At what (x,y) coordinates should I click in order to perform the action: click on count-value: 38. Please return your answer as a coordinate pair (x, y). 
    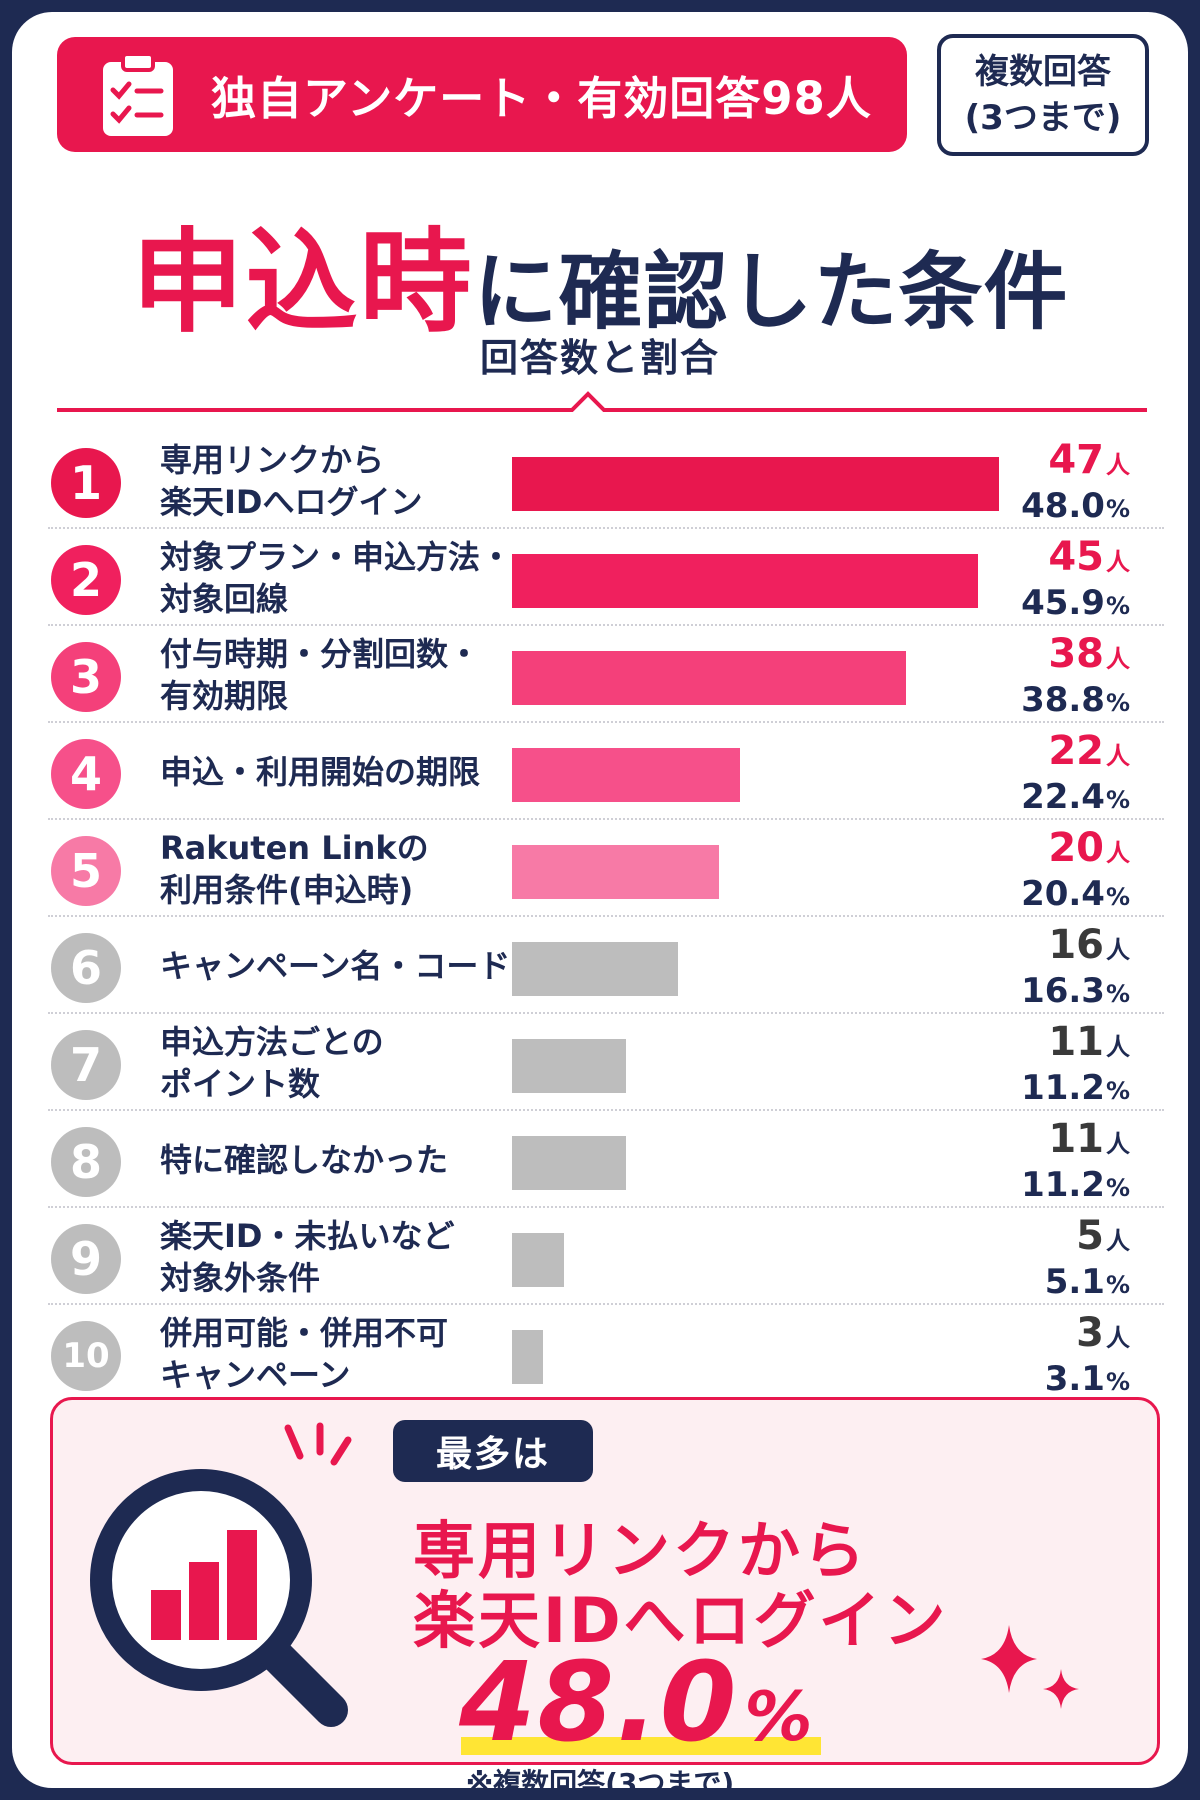
    Looking at the image, I should click on (1076, 654).